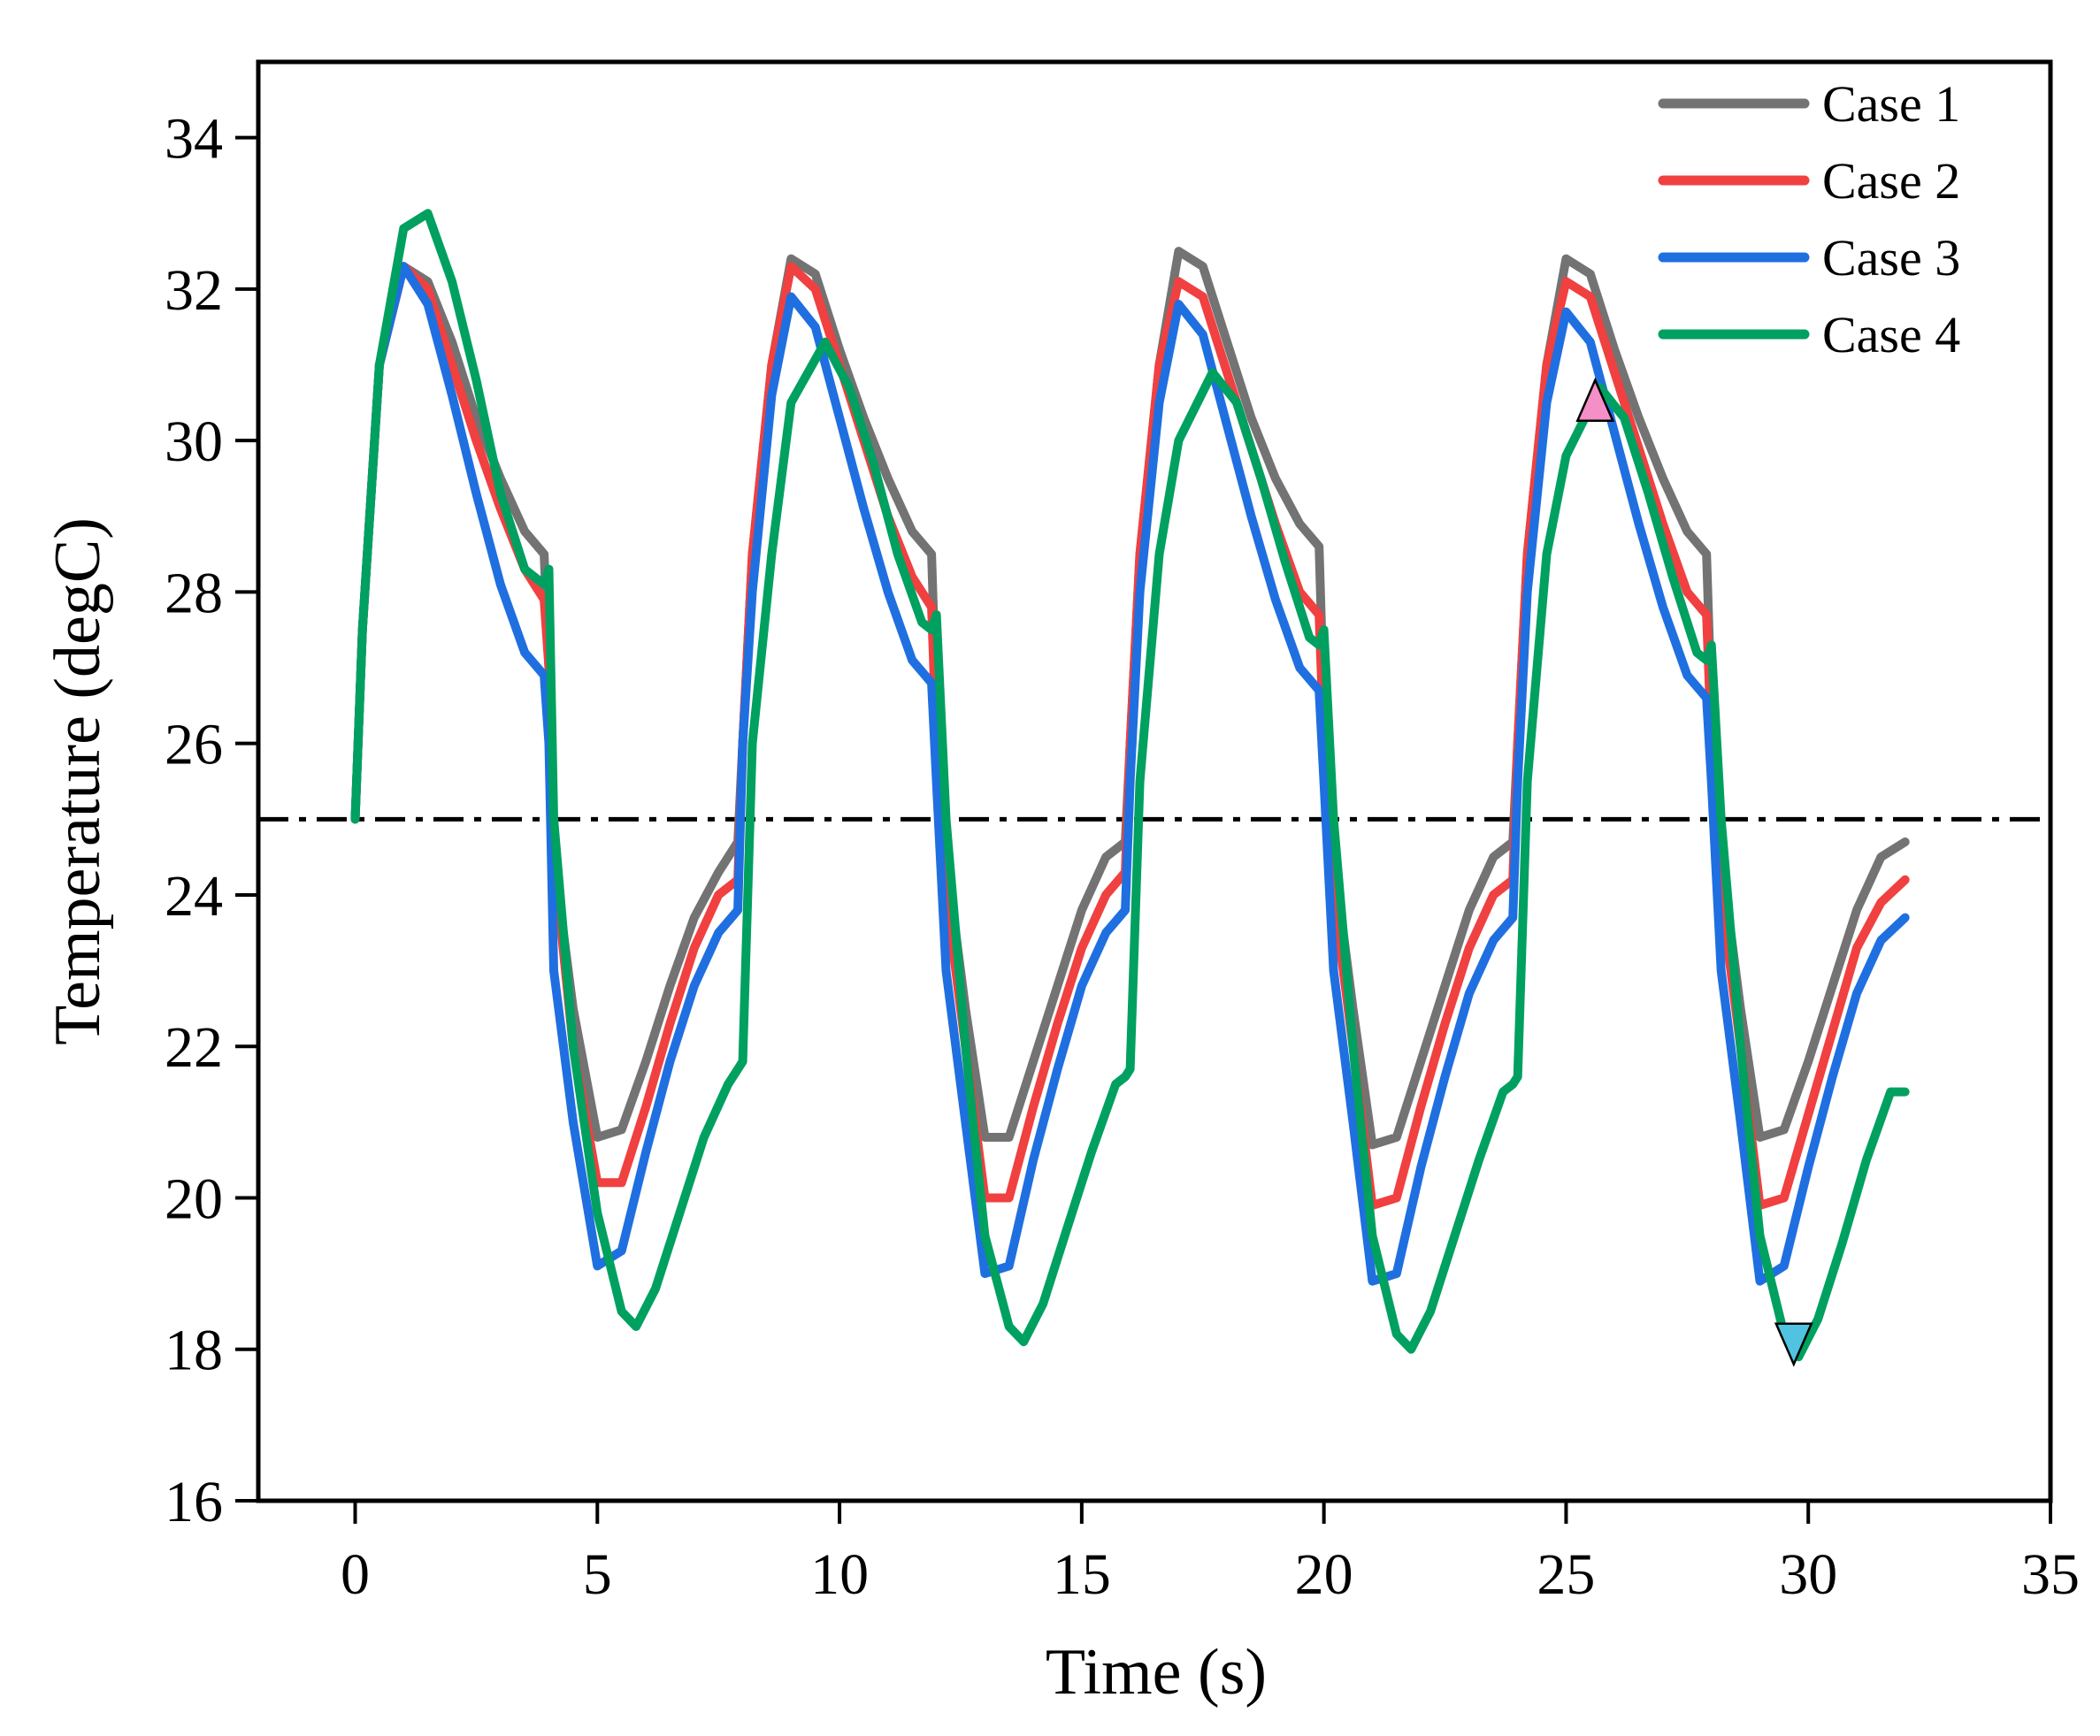 The height and width of the screenshot is (1736, 2100). Describe the element at coordinates (1566, 1574) in the screenshot. I see `x-tick-label: 25` at that location.